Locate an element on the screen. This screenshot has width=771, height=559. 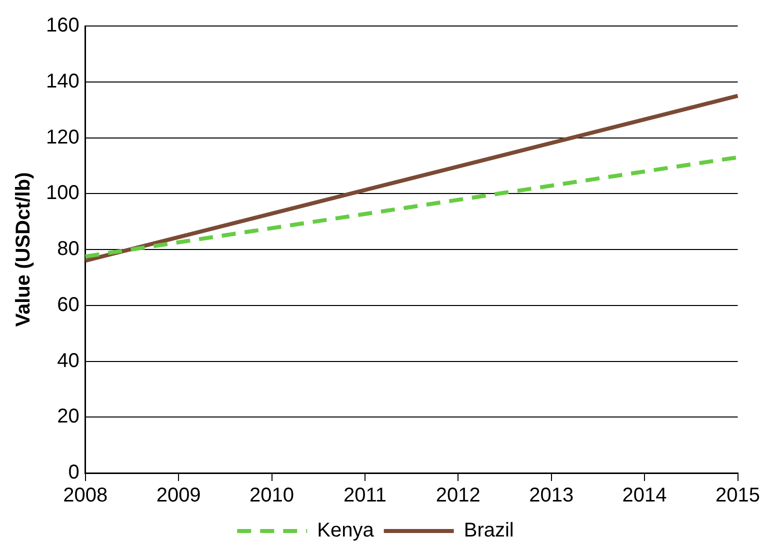
x-tick-label: 2012 is located at coordinates (458, 495).